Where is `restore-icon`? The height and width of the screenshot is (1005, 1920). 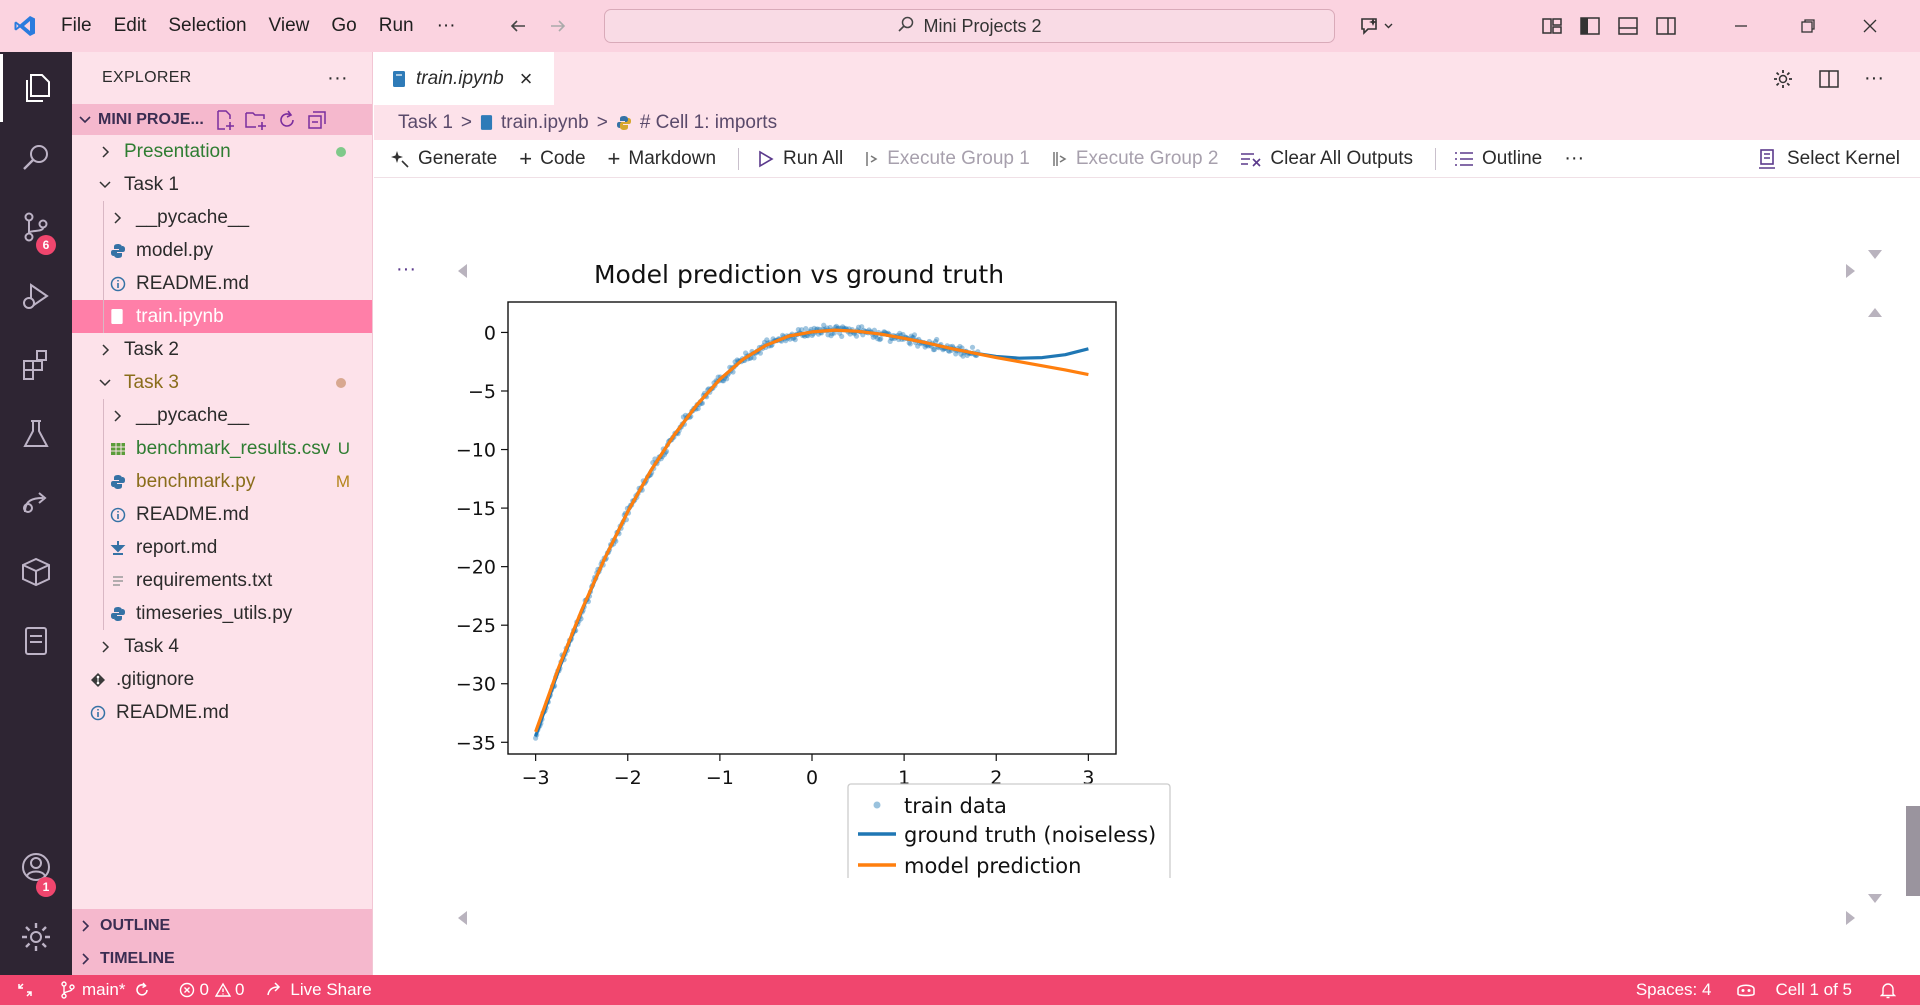
restore-icon is located at coordinates (1808, 26).